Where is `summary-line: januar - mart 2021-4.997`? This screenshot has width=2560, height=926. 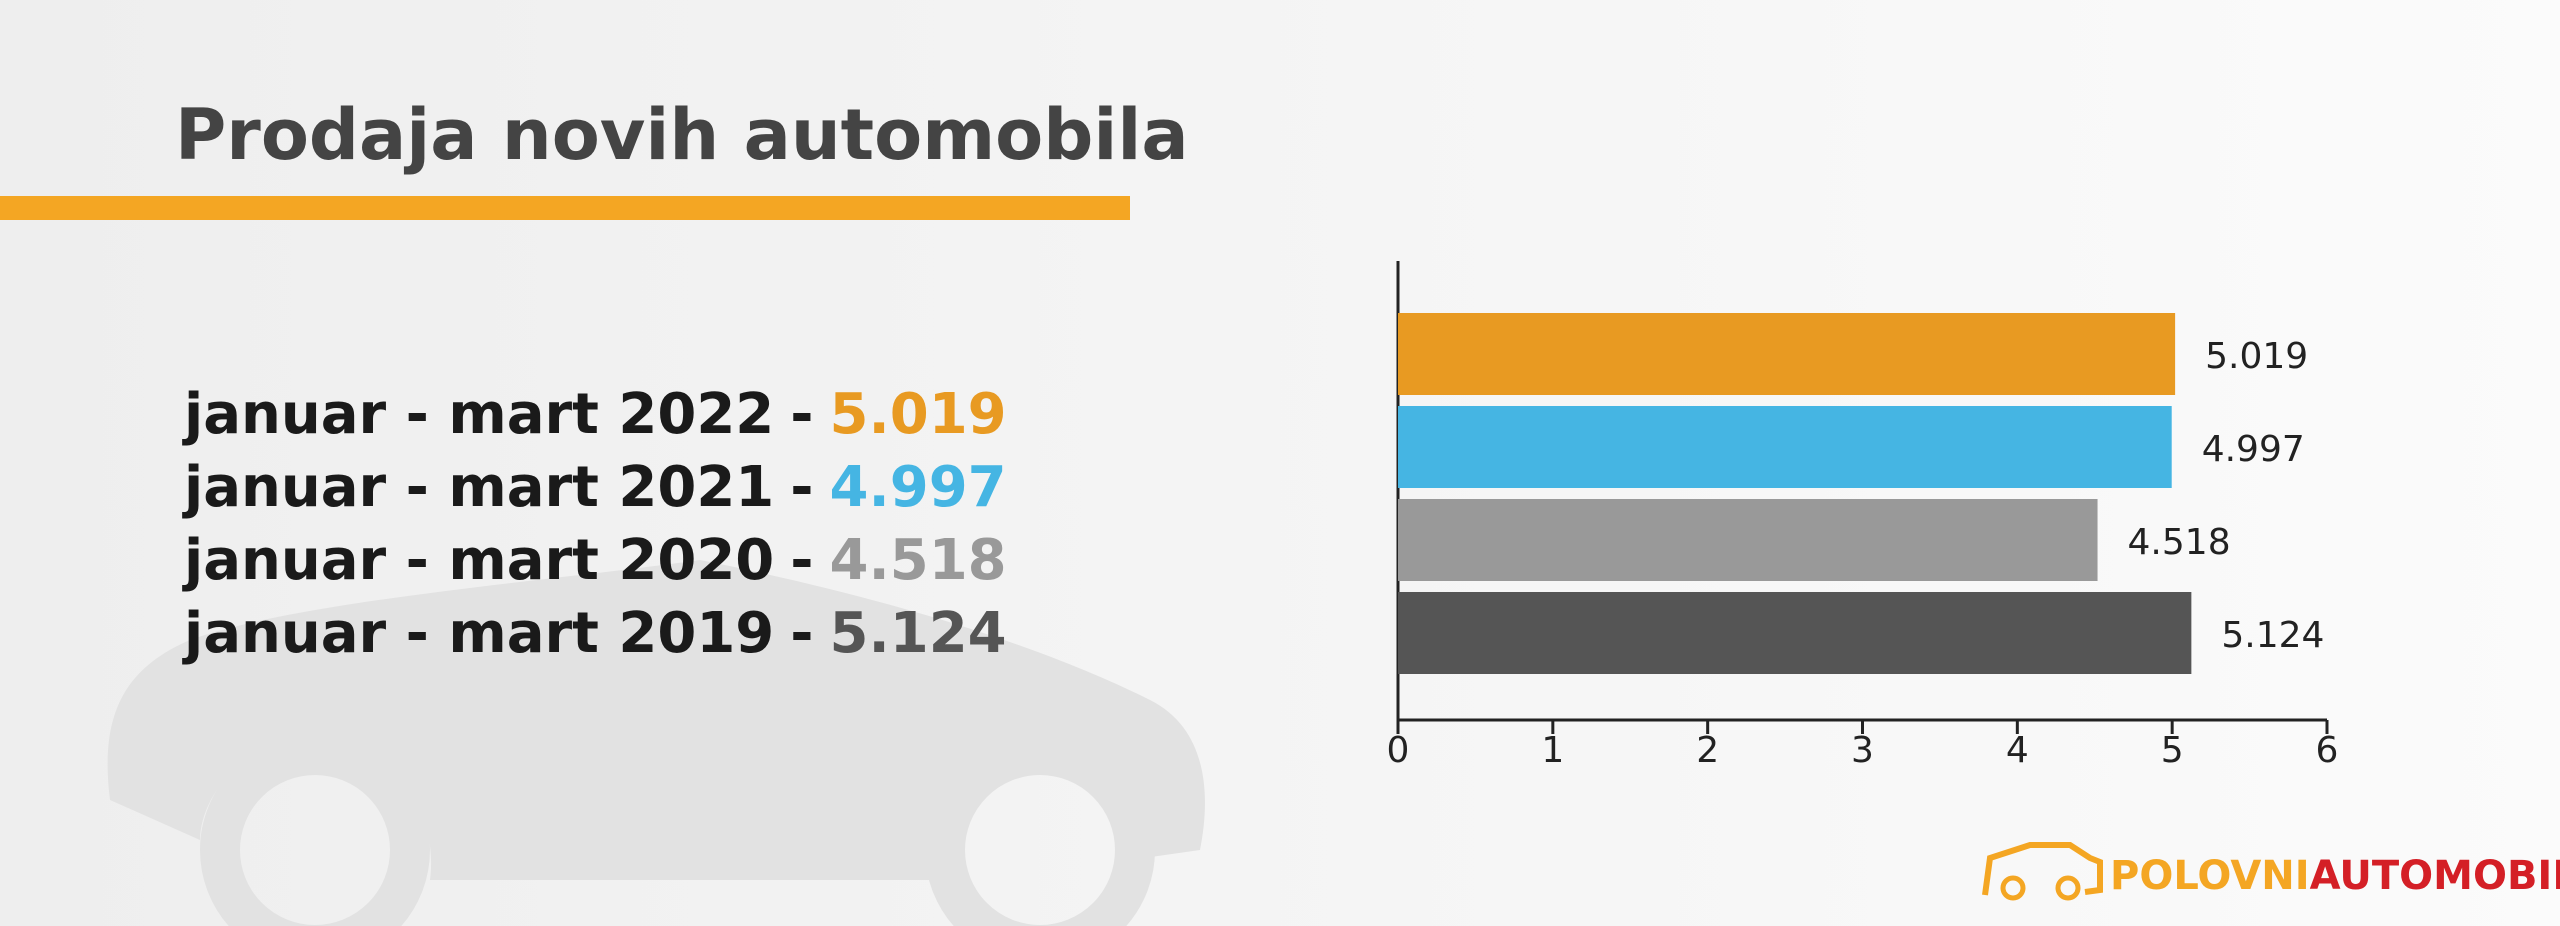 summary-line: januar - mart 2021-4.997 is located at coordinates (594, 487).